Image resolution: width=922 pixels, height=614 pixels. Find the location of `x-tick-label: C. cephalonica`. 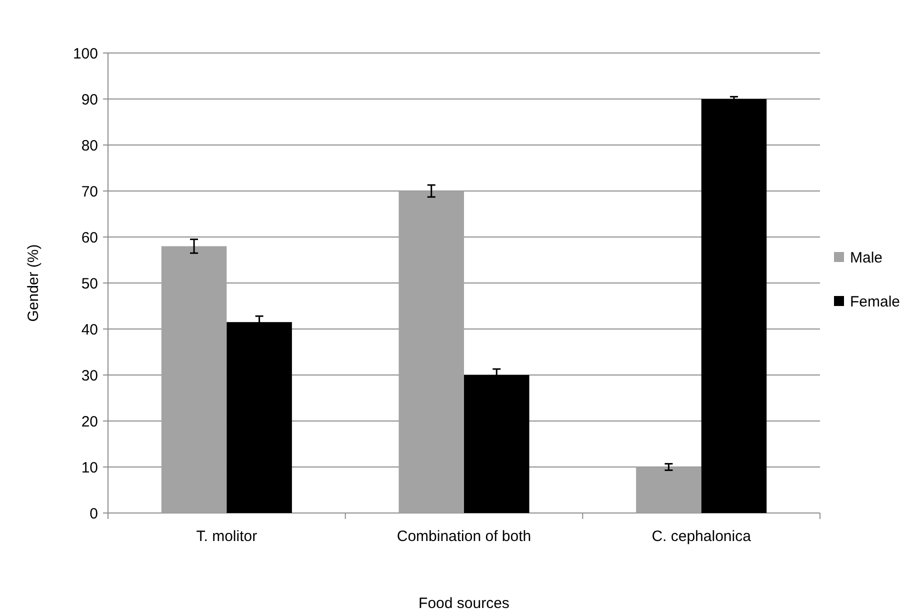

x-tick-label: C. cephalonica is located at coordinates (702, 536).